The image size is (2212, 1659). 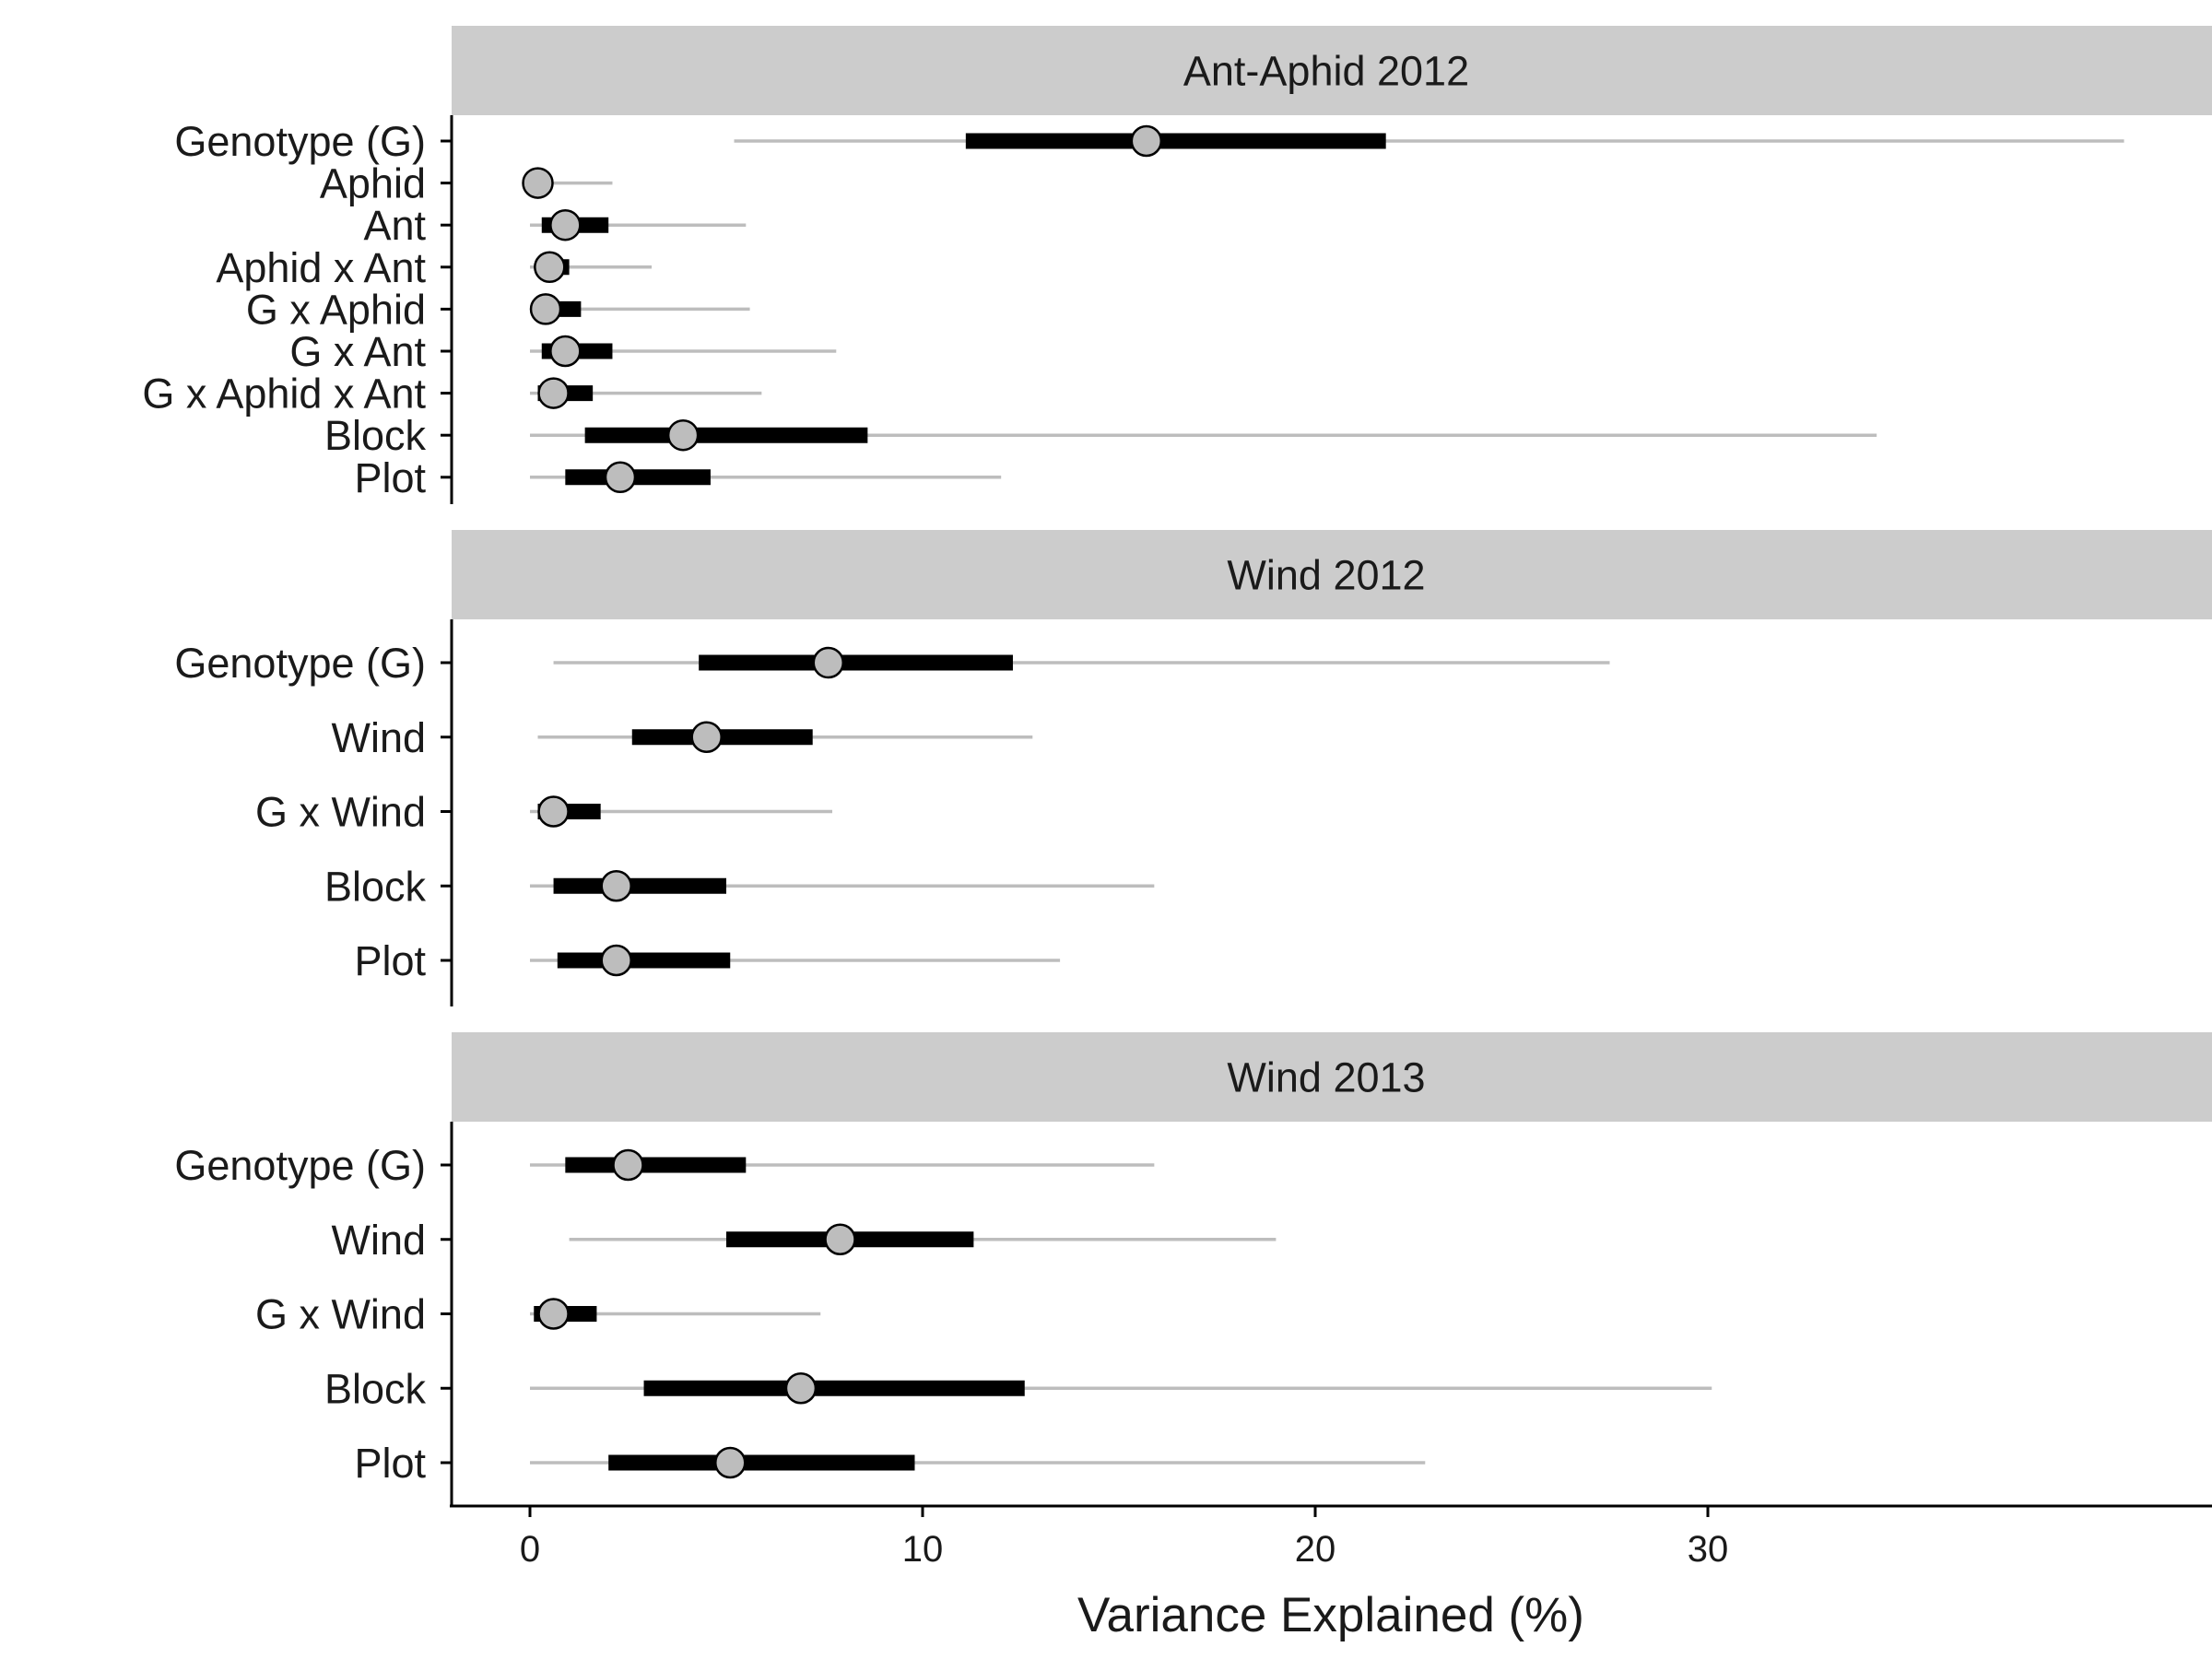 I want to click on term-row: G x Ant, so click(x=563, y=351).